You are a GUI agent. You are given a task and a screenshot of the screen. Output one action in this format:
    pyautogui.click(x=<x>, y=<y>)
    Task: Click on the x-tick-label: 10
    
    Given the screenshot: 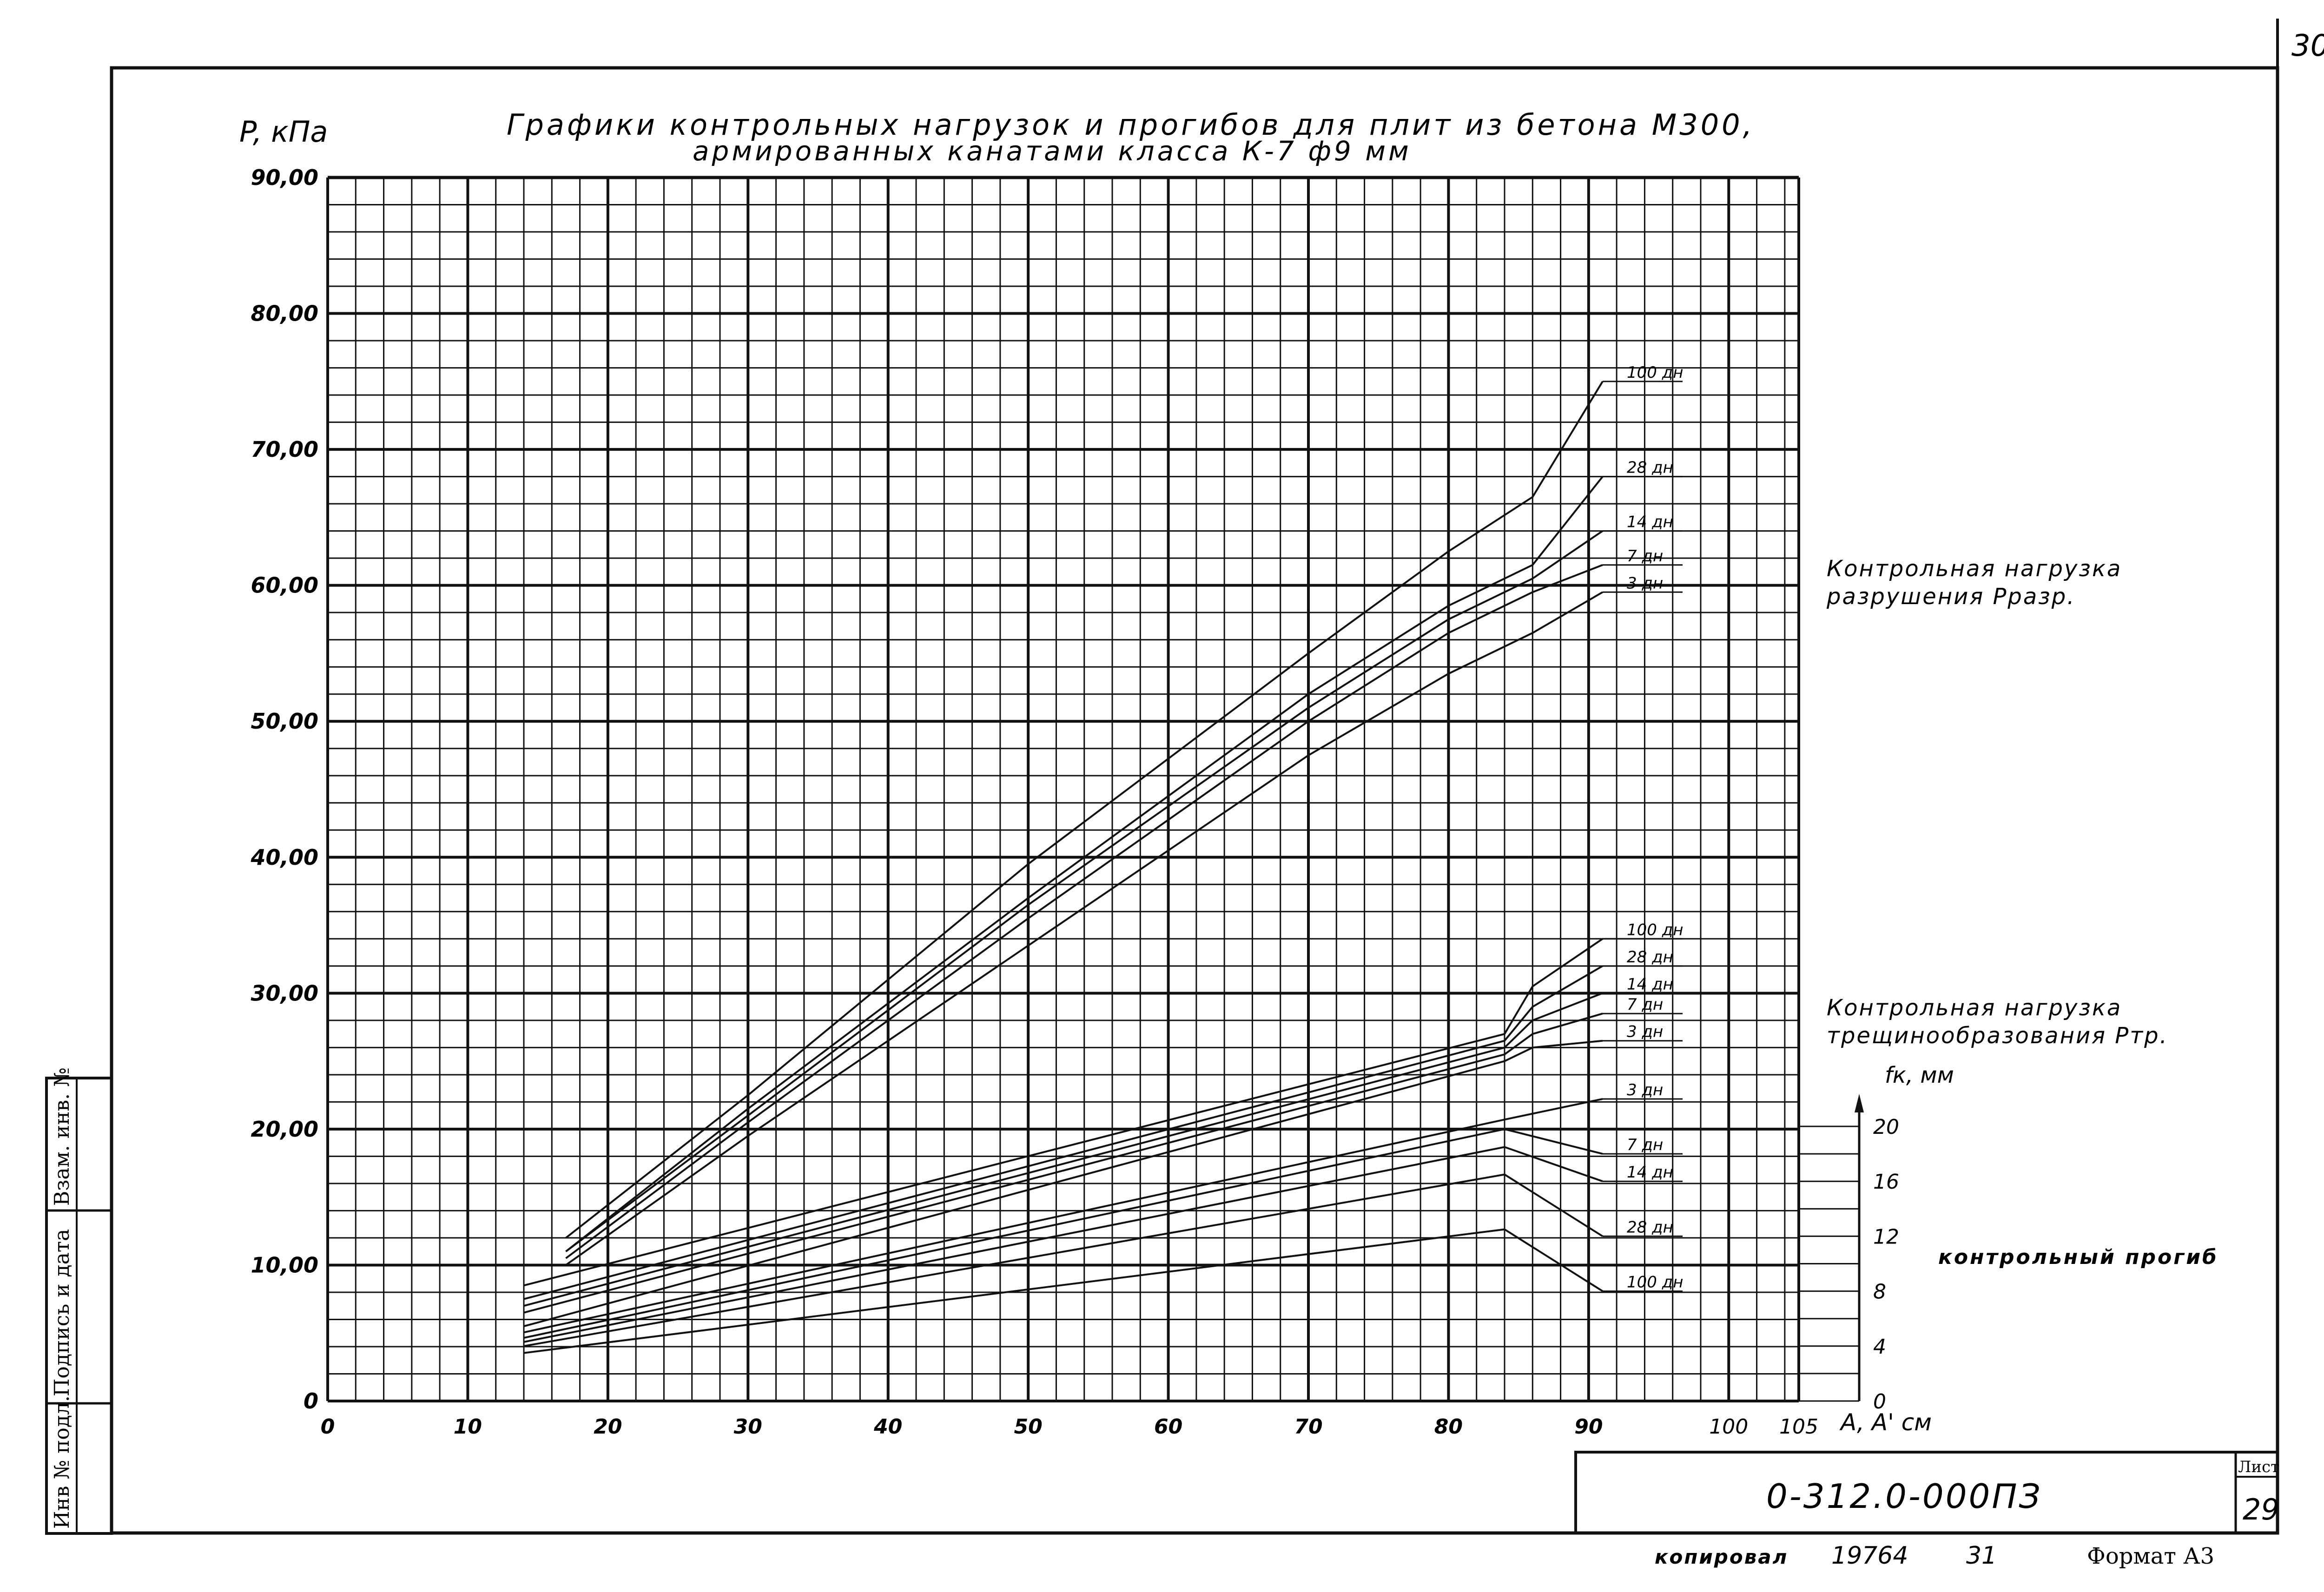 What is the action you would take?
    pyautogui.click(x=468, y=1427)
    